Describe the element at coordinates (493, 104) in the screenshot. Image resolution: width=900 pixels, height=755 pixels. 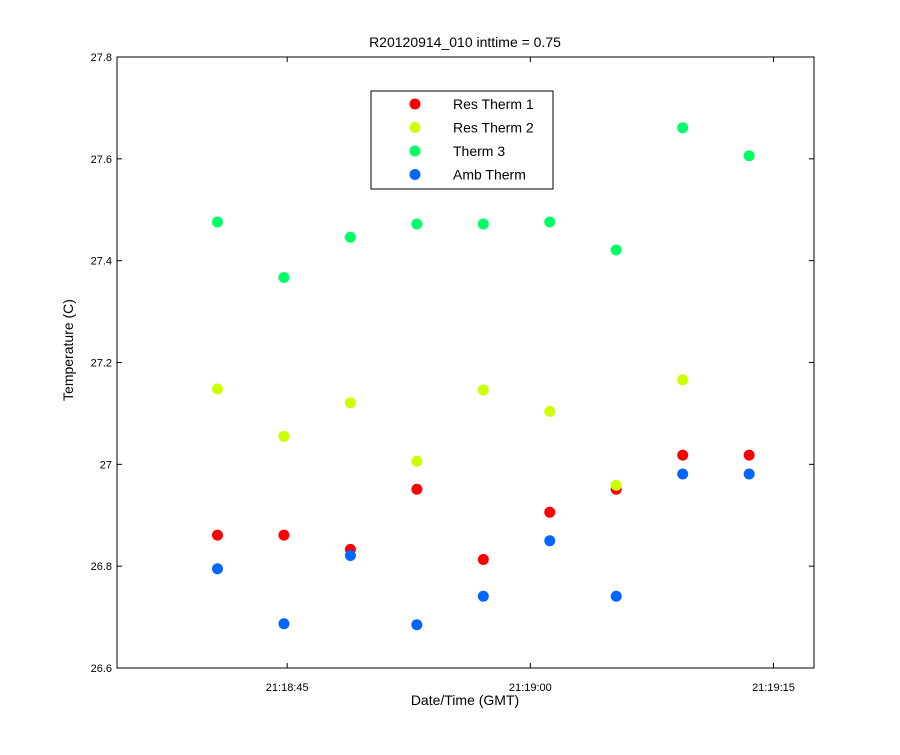
I see `legend-label-res-therm-1: Res Therm 1` at that location.